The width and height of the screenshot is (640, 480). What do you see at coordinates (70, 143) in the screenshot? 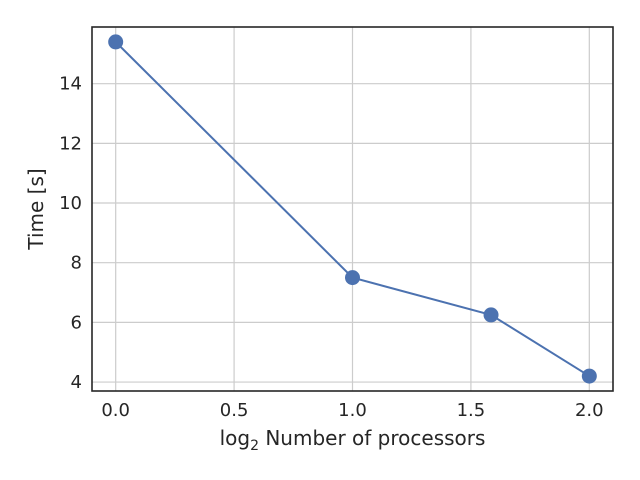
I see `y-tick-label: 12` at bounding box center [70, 143].